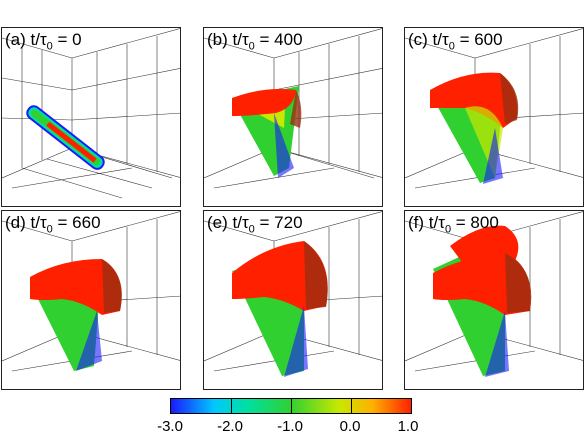 This screenshot has height=445, width=586. I want to click on colorbar-label-3: 0.0, so click(350, 426).